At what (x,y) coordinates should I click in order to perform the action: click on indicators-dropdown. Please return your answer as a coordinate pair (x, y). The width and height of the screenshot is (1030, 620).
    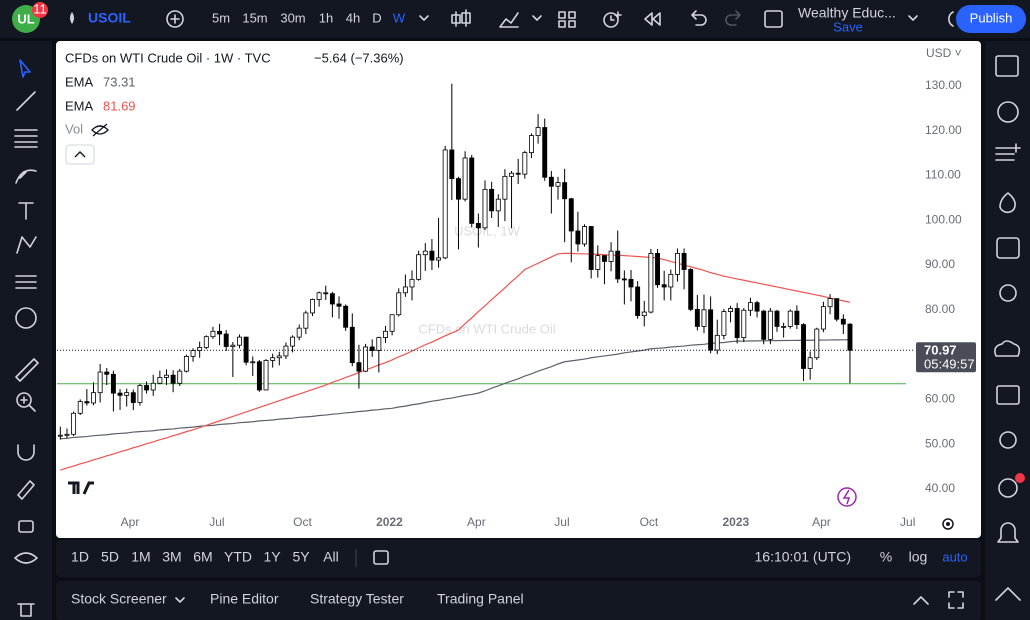
    Looking at the image, I should click on (537, 18).